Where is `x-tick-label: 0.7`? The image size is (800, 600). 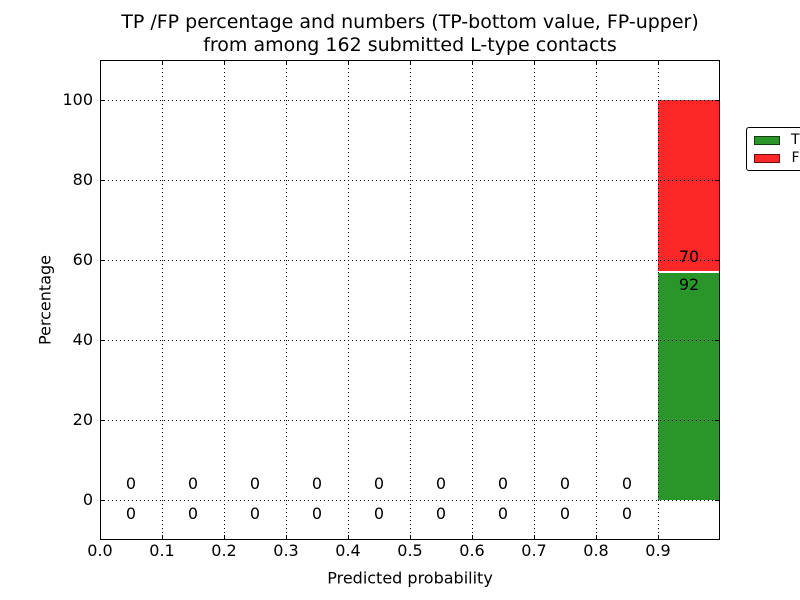 x-tick-label: 0.7 is located at coordinates (534, 550).